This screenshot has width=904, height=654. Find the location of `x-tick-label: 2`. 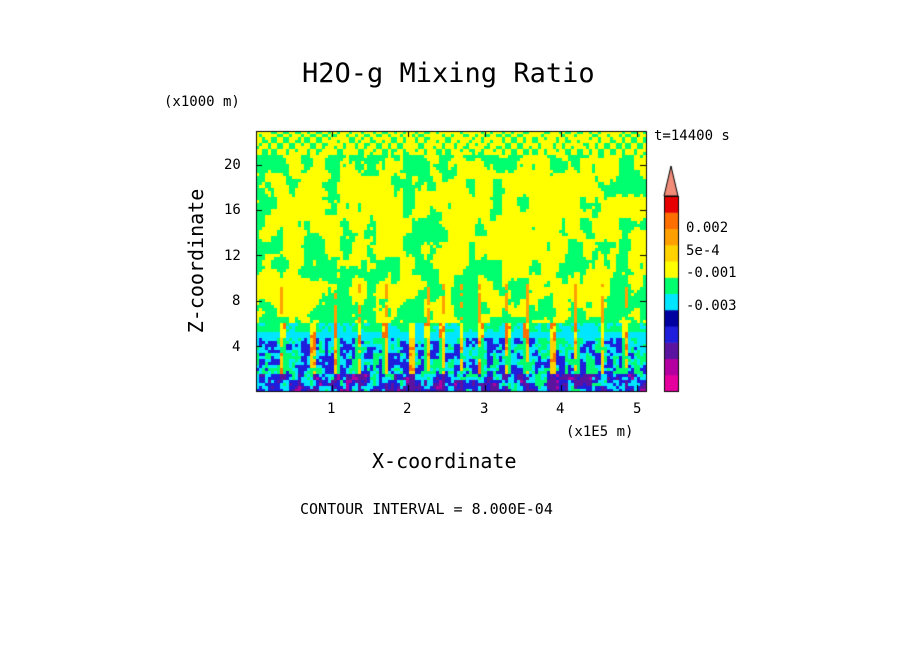

x-tick-label: 2 is located at coordinates (407, 409).